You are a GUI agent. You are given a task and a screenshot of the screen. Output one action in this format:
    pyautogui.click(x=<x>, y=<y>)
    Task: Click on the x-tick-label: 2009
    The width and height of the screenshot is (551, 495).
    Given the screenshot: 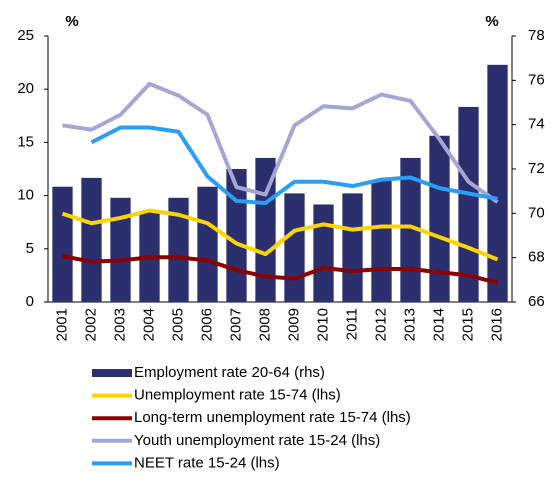 What is the action you would take?
    pyautogui.click(x=293, y=324)
    